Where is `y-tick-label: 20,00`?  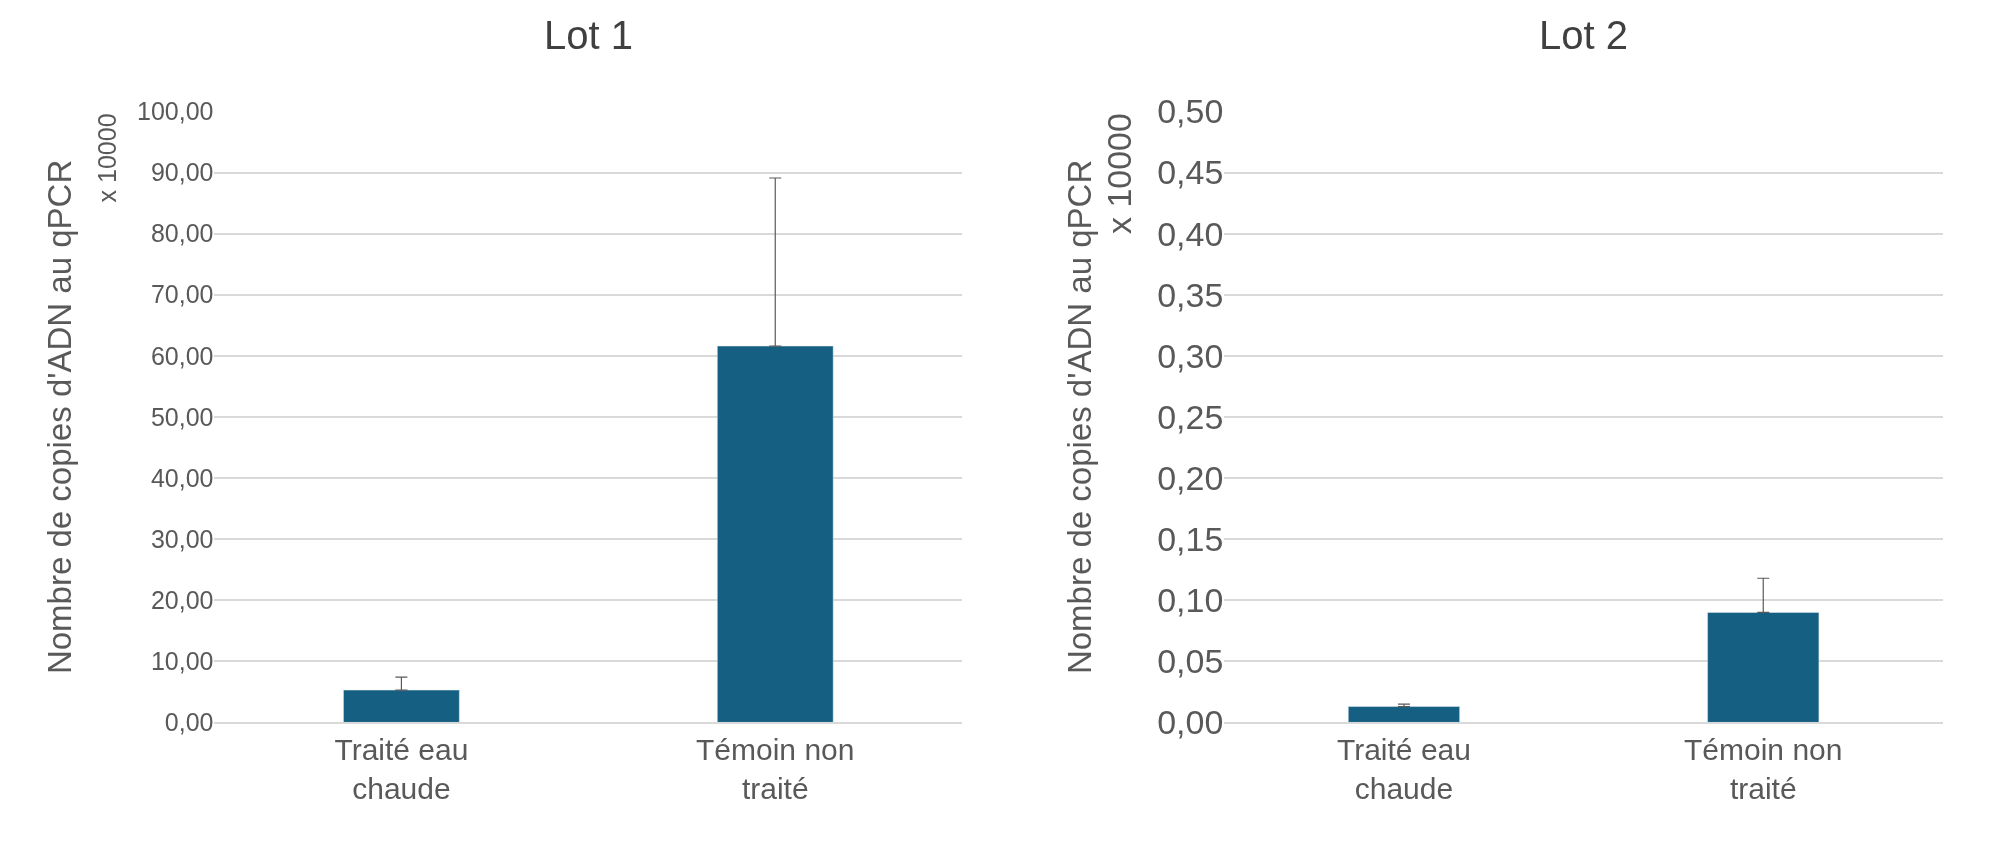
y-tick-label: 20,00 is located at coordinates (182, 599).